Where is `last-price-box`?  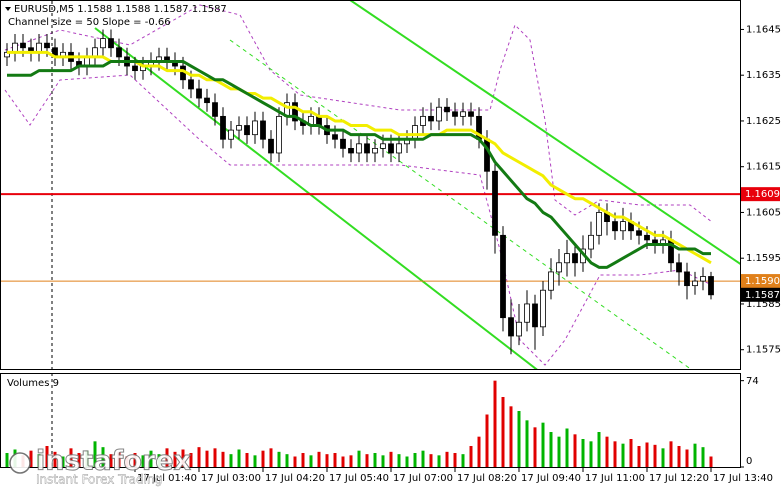
last-price-box is located at coordinates (760, 294).